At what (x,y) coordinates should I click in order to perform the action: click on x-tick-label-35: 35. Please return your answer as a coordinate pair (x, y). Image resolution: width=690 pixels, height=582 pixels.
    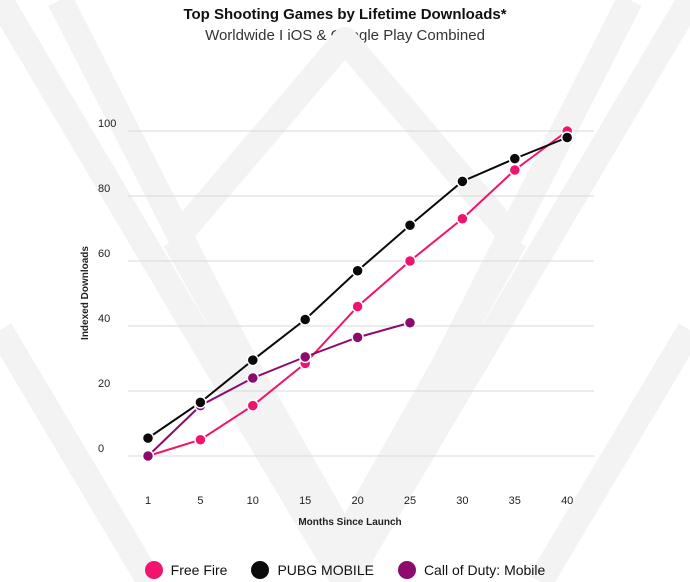
    Looking at the image, I should click on (515, 501).